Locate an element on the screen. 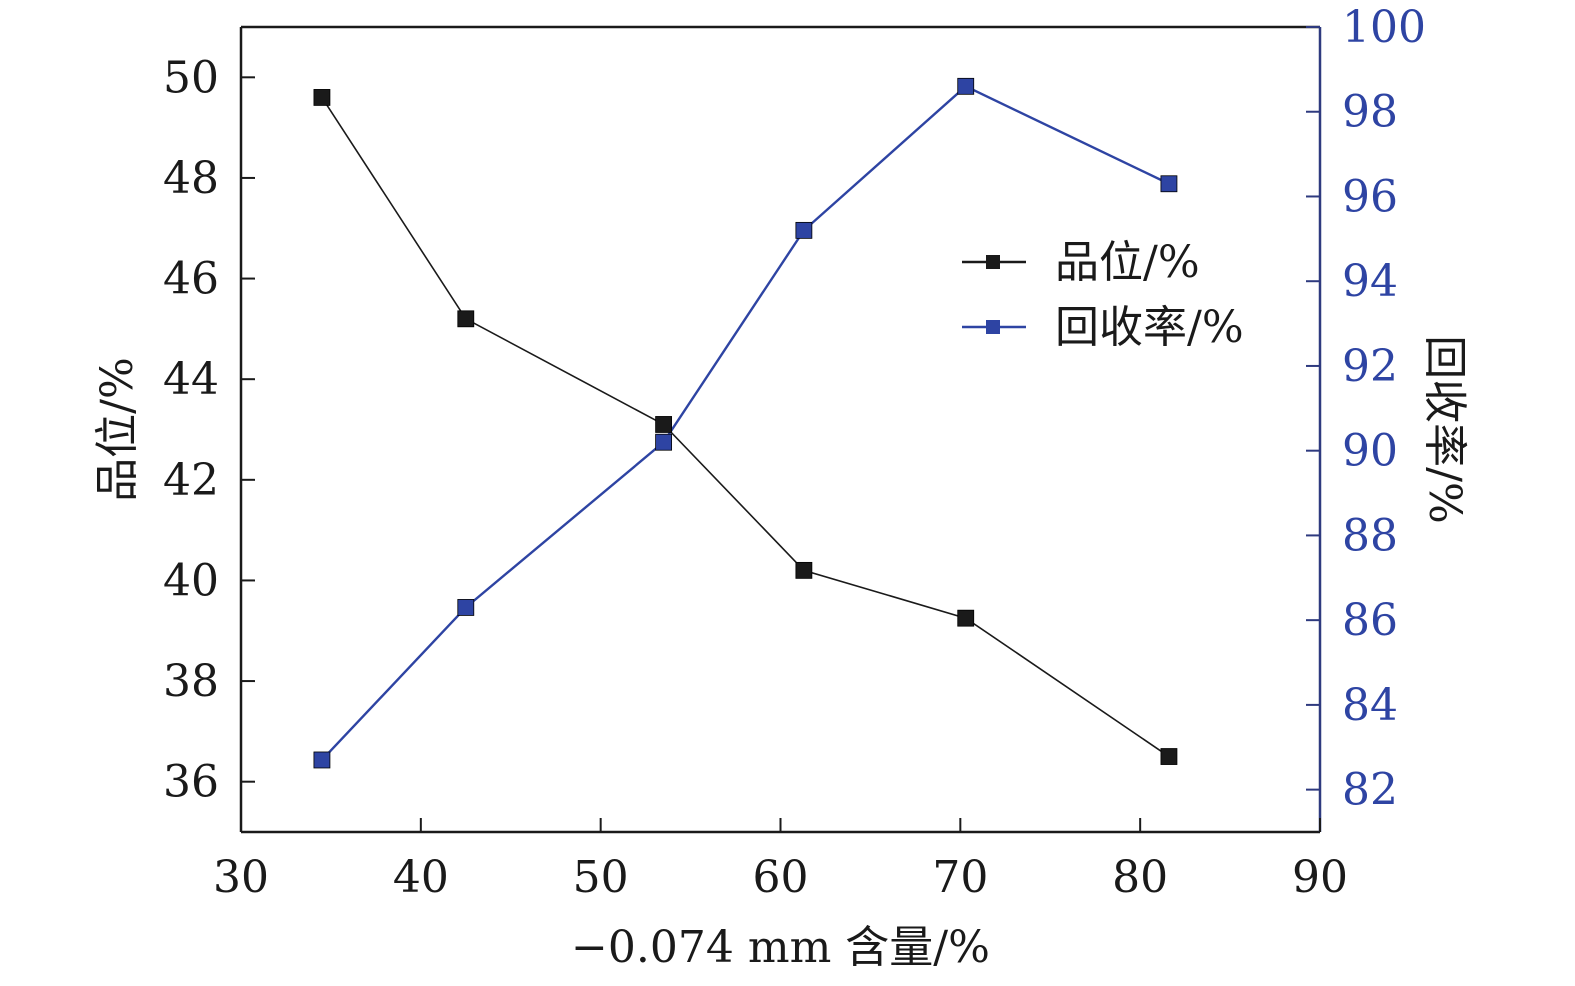  y-right-tick-label: 88 is located at coordinates (1370, 535).